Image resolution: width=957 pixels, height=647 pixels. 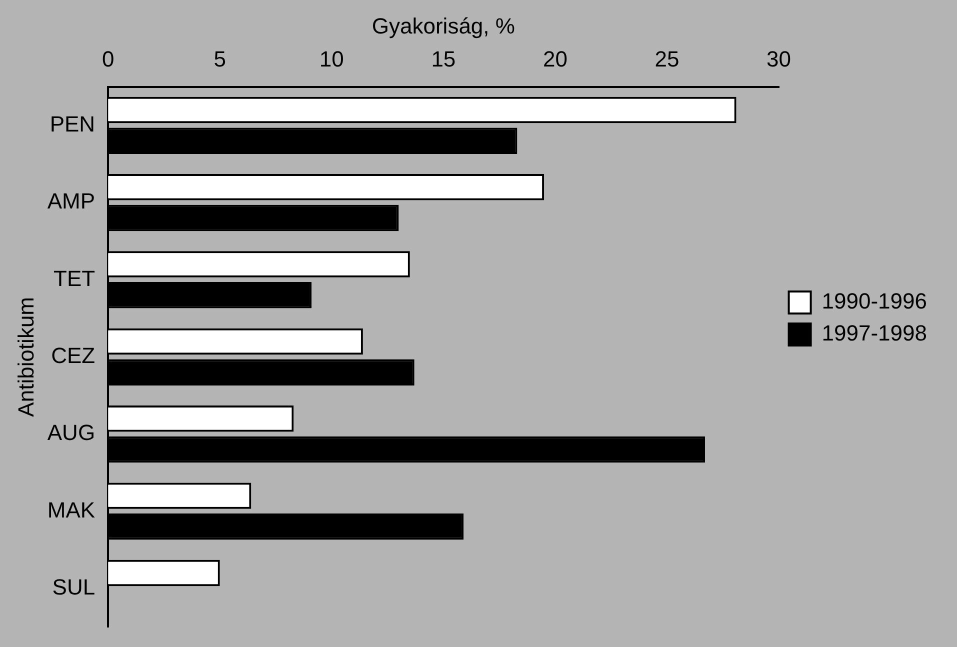 I want to click on x-tick-label: 5, so click(x=220, y=59).